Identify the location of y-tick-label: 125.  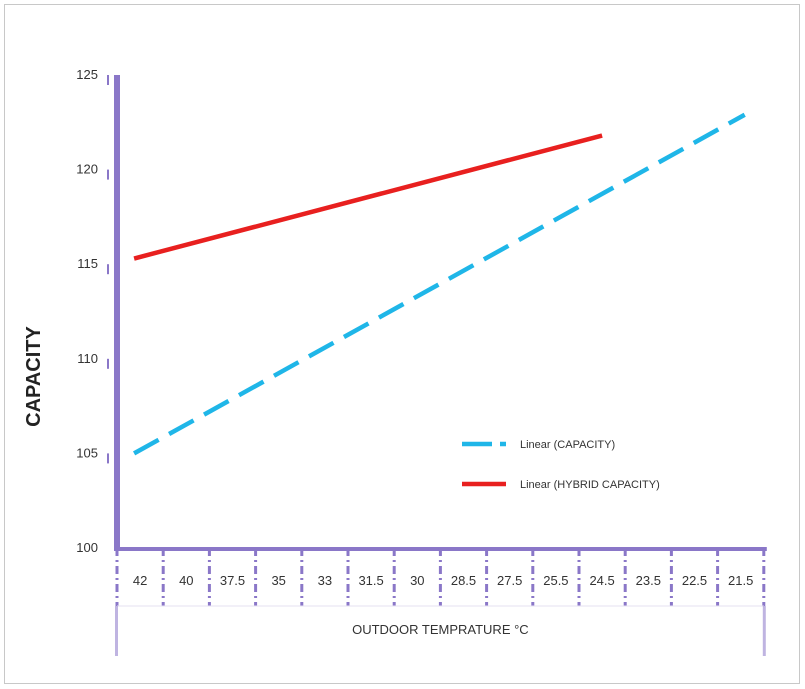
(87, 74).